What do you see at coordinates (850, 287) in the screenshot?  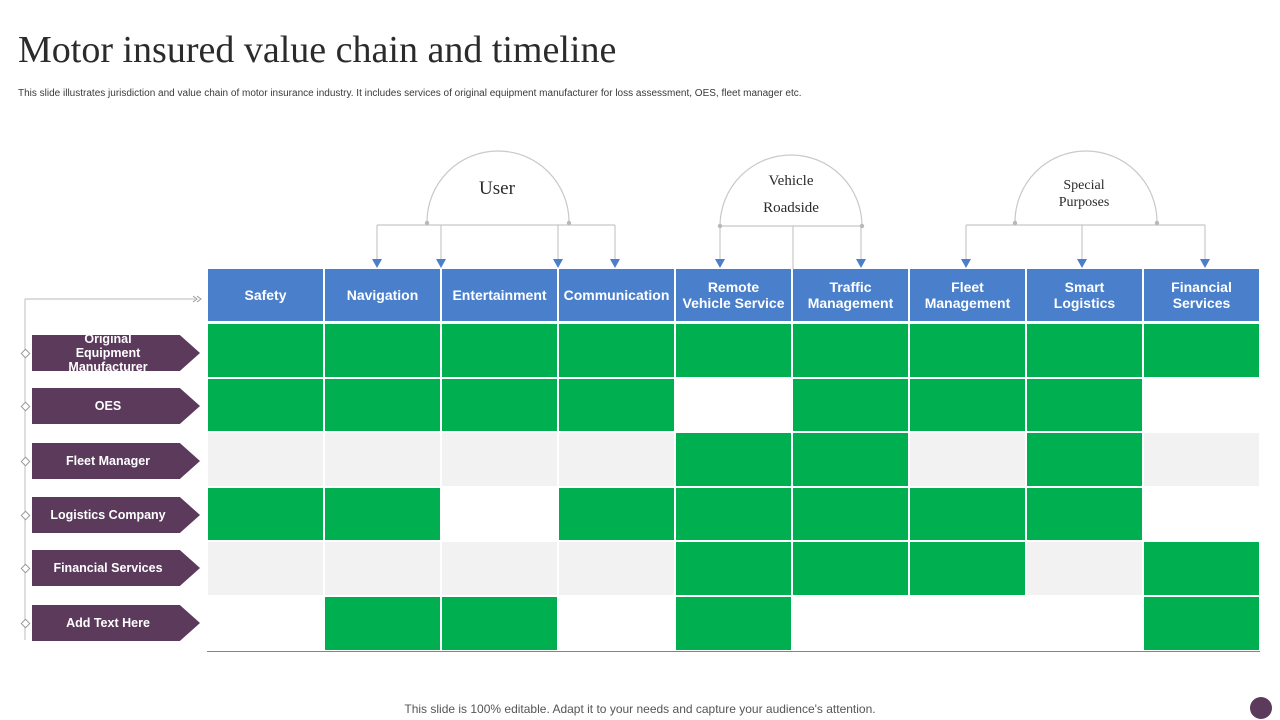 I see `column-header-line: Traffic` at bounding box center [850, 287].